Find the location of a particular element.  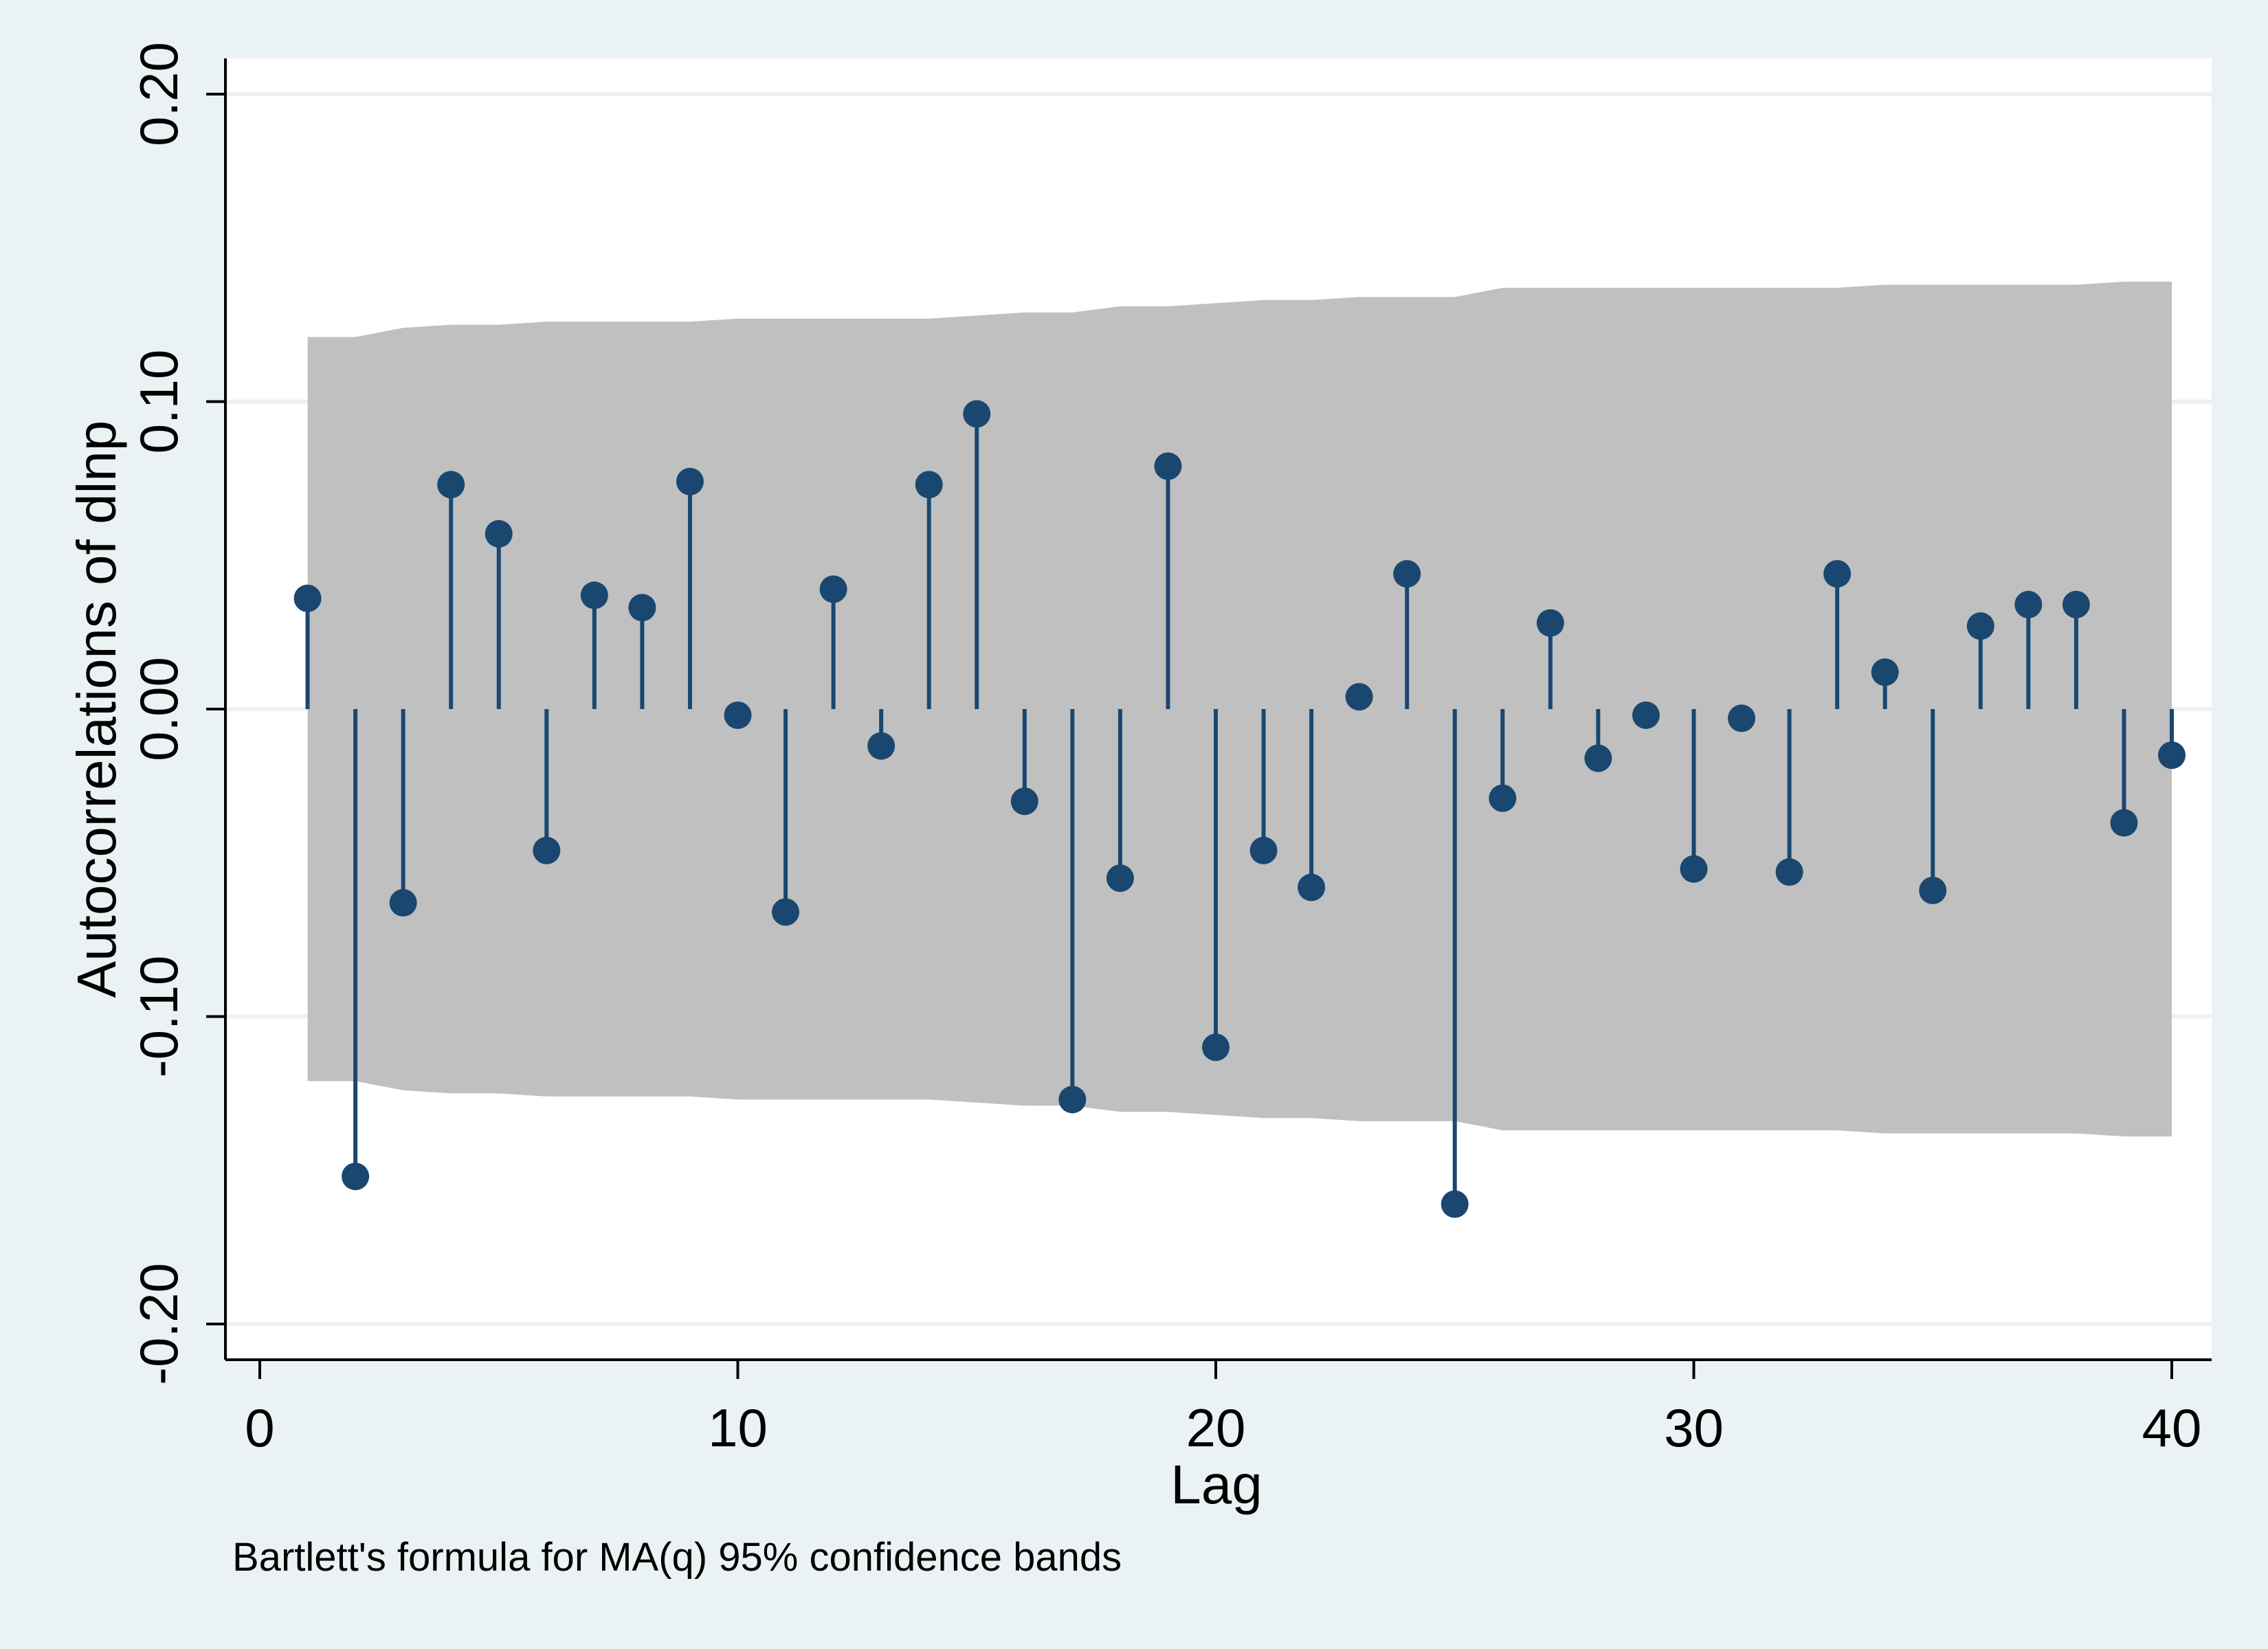

x-tick-label: 40 is located at coordinates (2172, 1428).